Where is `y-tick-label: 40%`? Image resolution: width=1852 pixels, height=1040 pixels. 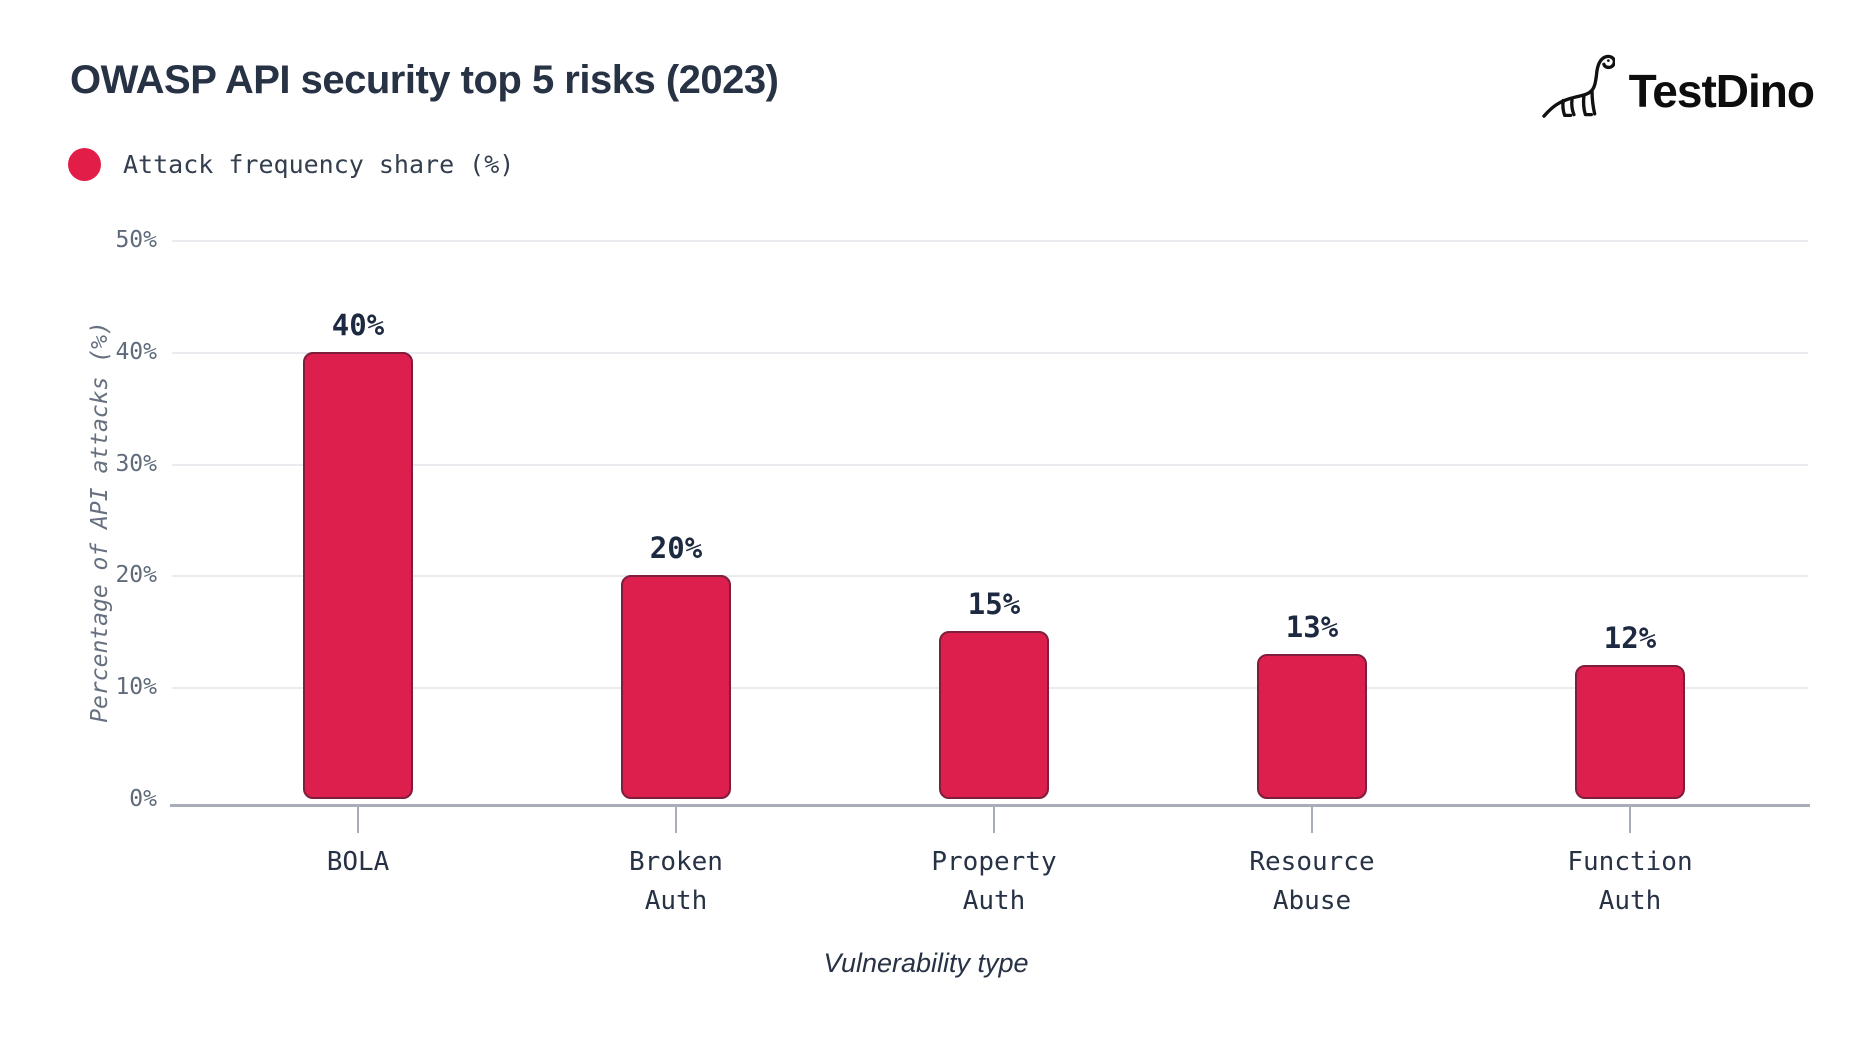
y-tick-label: 40% is located at coordinates (136, 351).